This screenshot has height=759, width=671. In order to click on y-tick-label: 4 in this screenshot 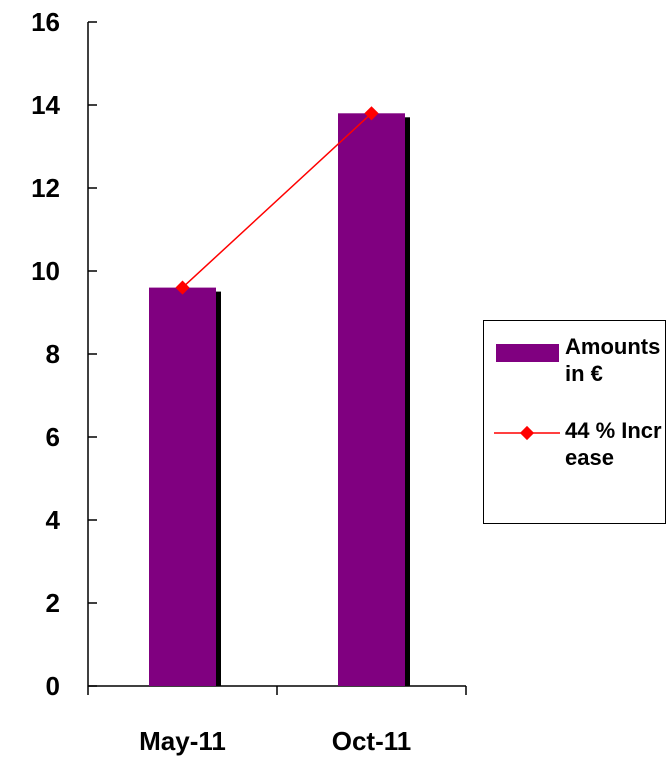, I will do `click(53, 520)`.